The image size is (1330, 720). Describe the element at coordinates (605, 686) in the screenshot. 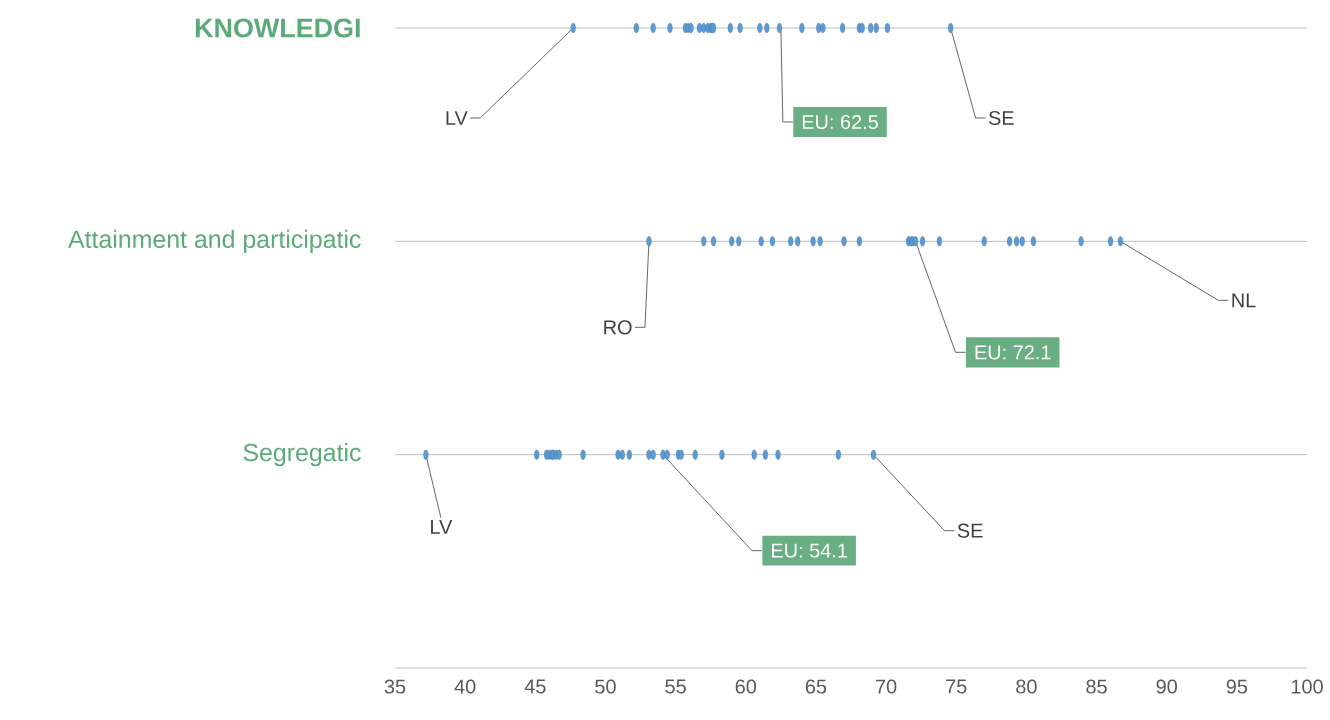

I see `x-tick-label: 50` at that location.